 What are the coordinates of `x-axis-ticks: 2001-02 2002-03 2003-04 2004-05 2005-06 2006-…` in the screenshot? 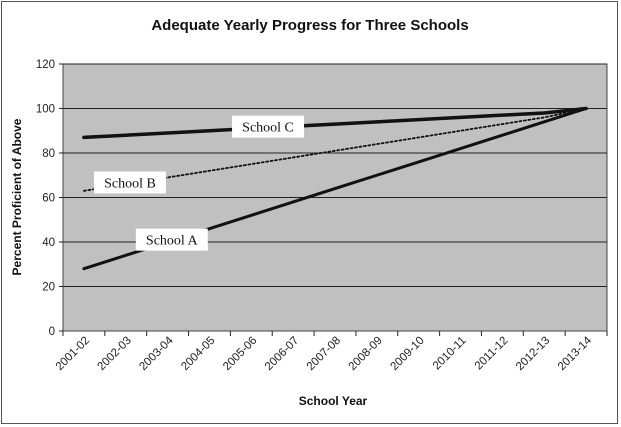 It's located at (331, 352).